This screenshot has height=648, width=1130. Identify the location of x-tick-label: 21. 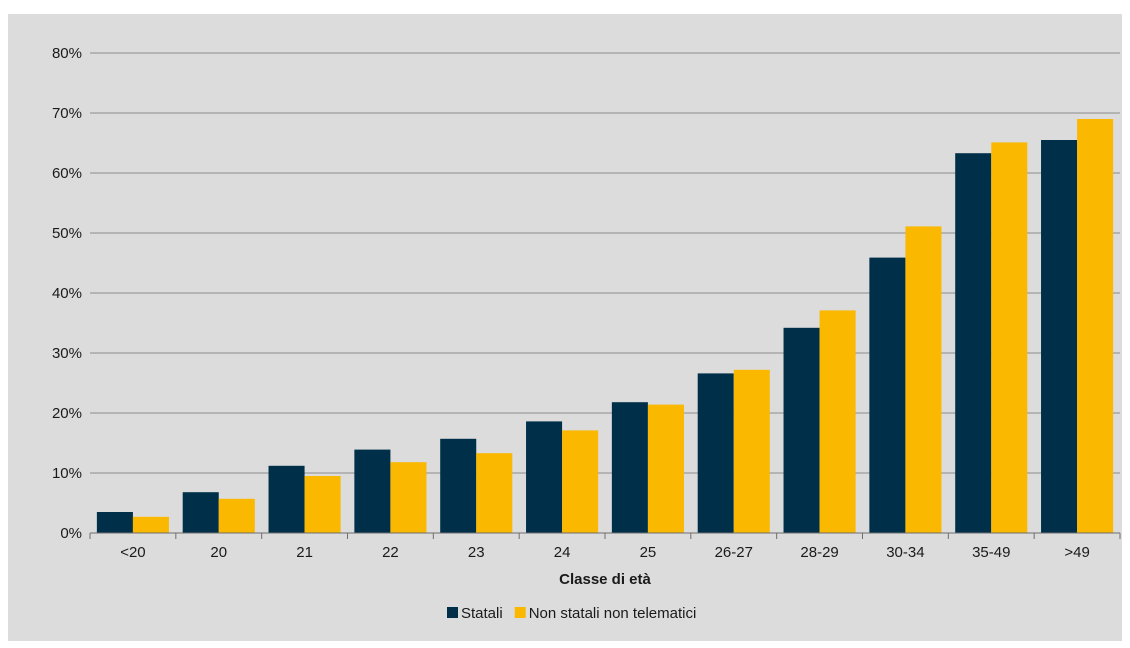
(304, 552).